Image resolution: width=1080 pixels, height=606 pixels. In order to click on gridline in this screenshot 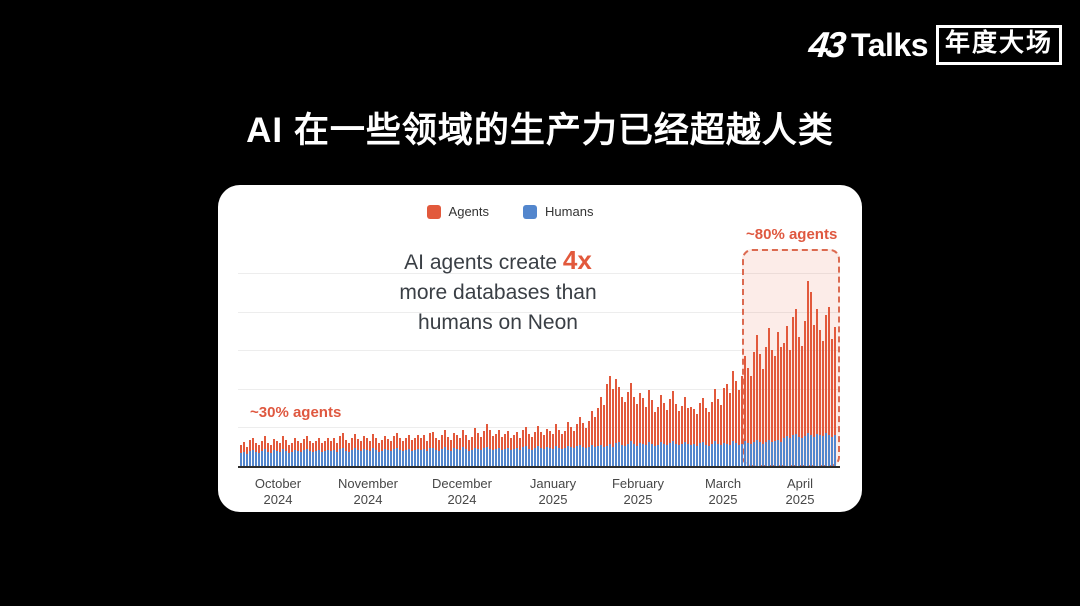, I will do `click(539, 427)`.